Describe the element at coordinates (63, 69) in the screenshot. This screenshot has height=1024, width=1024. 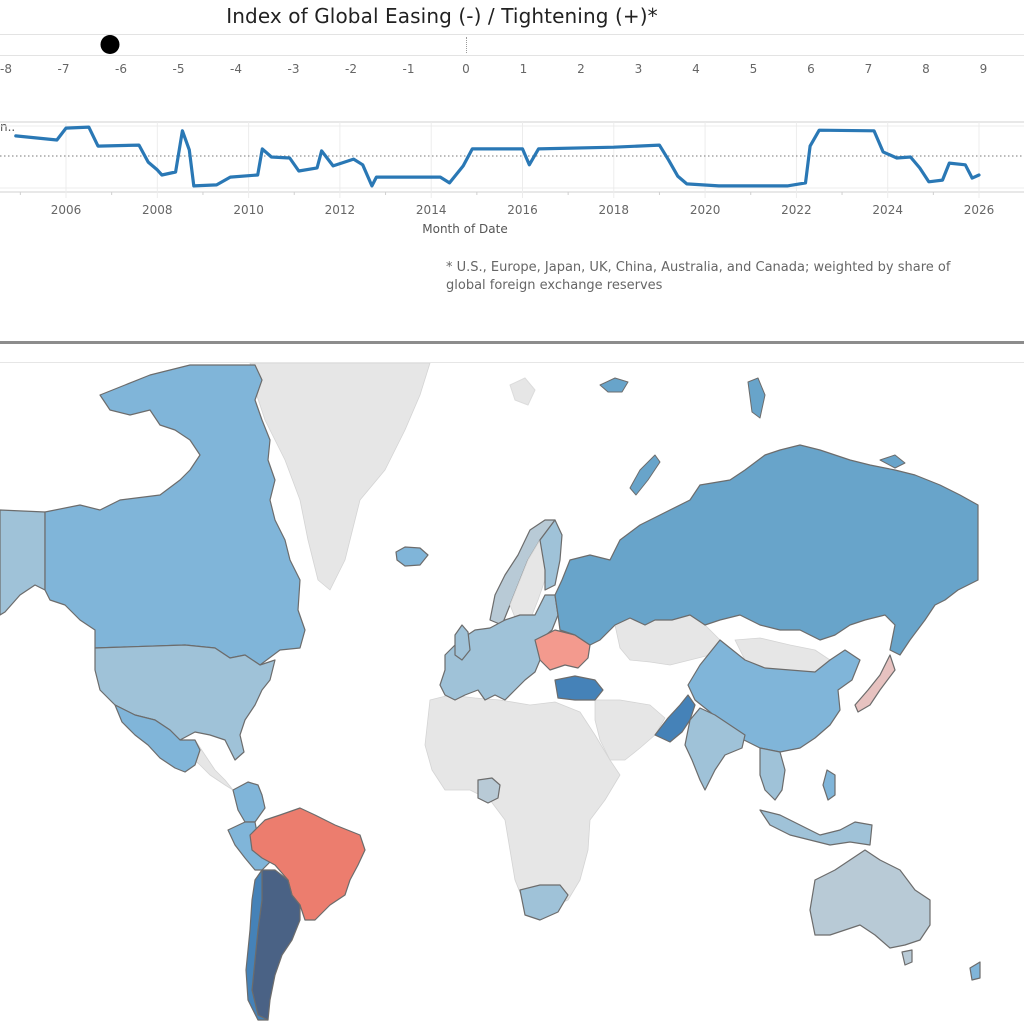
I see `axis-tick-label: -7` at that location.